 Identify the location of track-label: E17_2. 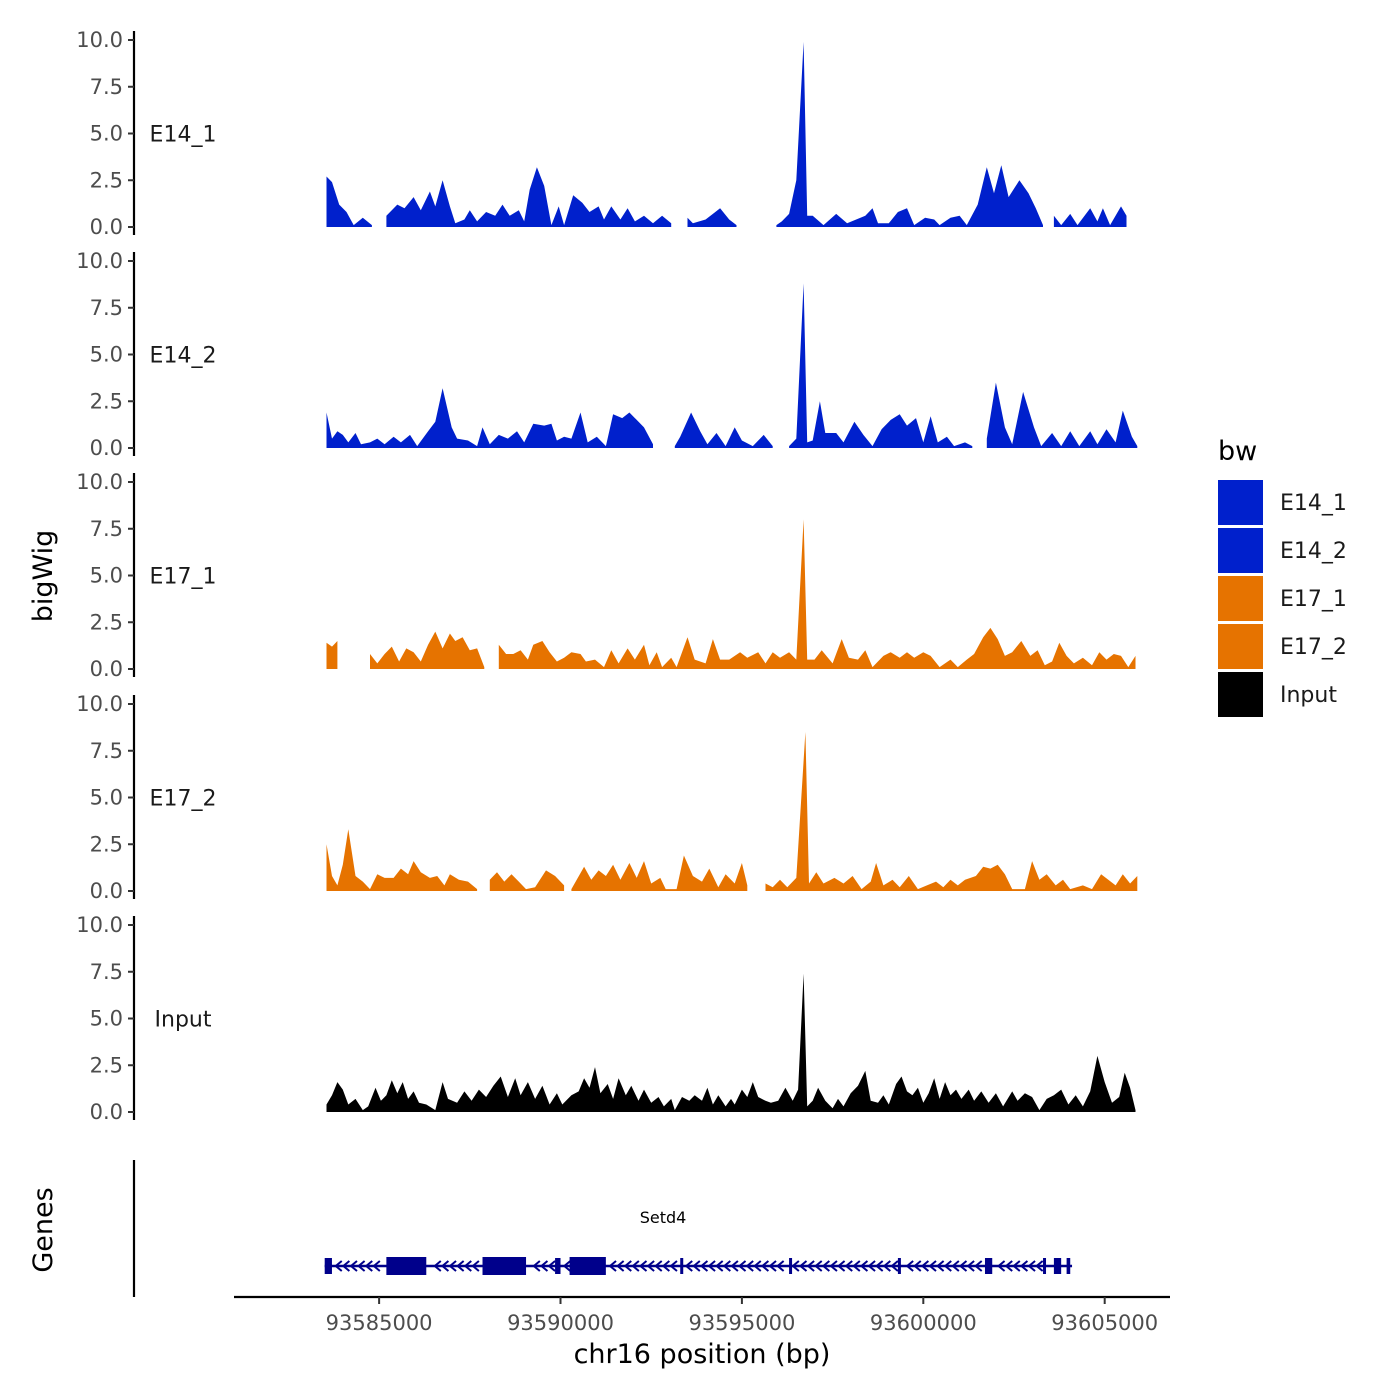
(183, 799).